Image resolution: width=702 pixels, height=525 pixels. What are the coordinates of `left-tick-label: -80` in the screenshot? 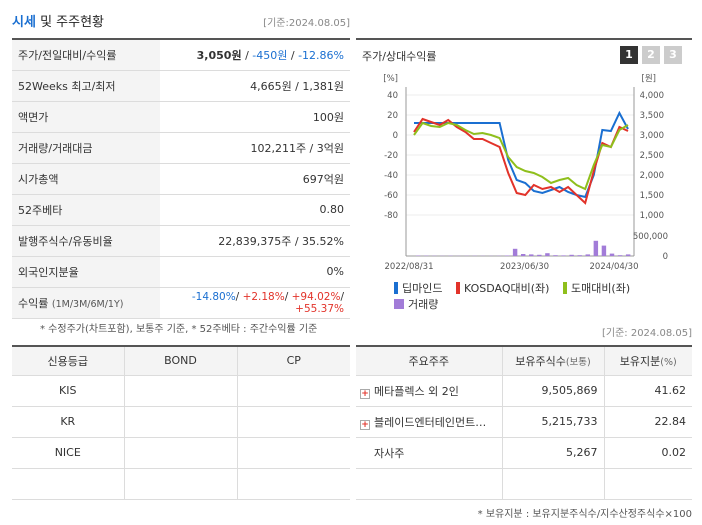 It's located at (391, 216).